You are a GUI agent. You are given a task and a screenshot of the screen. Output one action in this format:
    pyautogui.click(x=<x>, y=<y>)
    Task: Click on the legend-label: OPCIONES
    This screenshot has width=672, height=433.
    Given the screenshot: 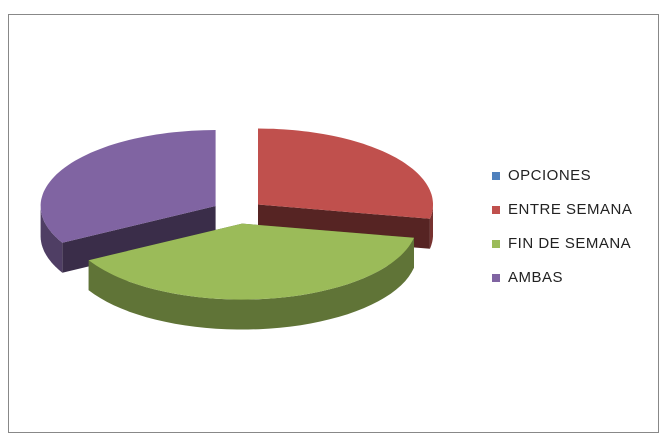 What is the action you would take?
    pyautogui.click(x=549, y=175)
    